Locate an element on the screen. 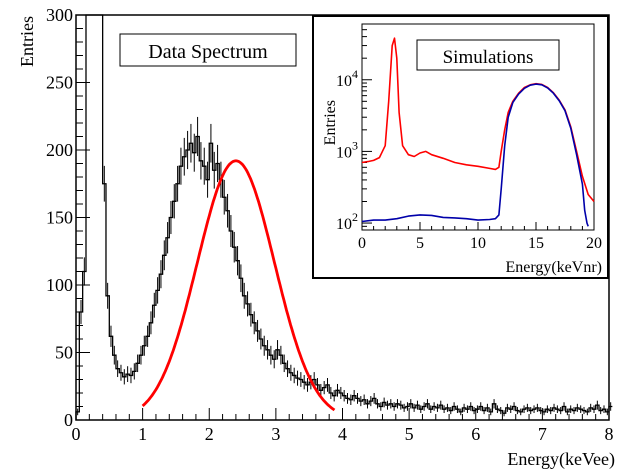 The width and height of the screenshot is (629, 471). main-x-tick-label: 0 is located at coordinates (76, 434).